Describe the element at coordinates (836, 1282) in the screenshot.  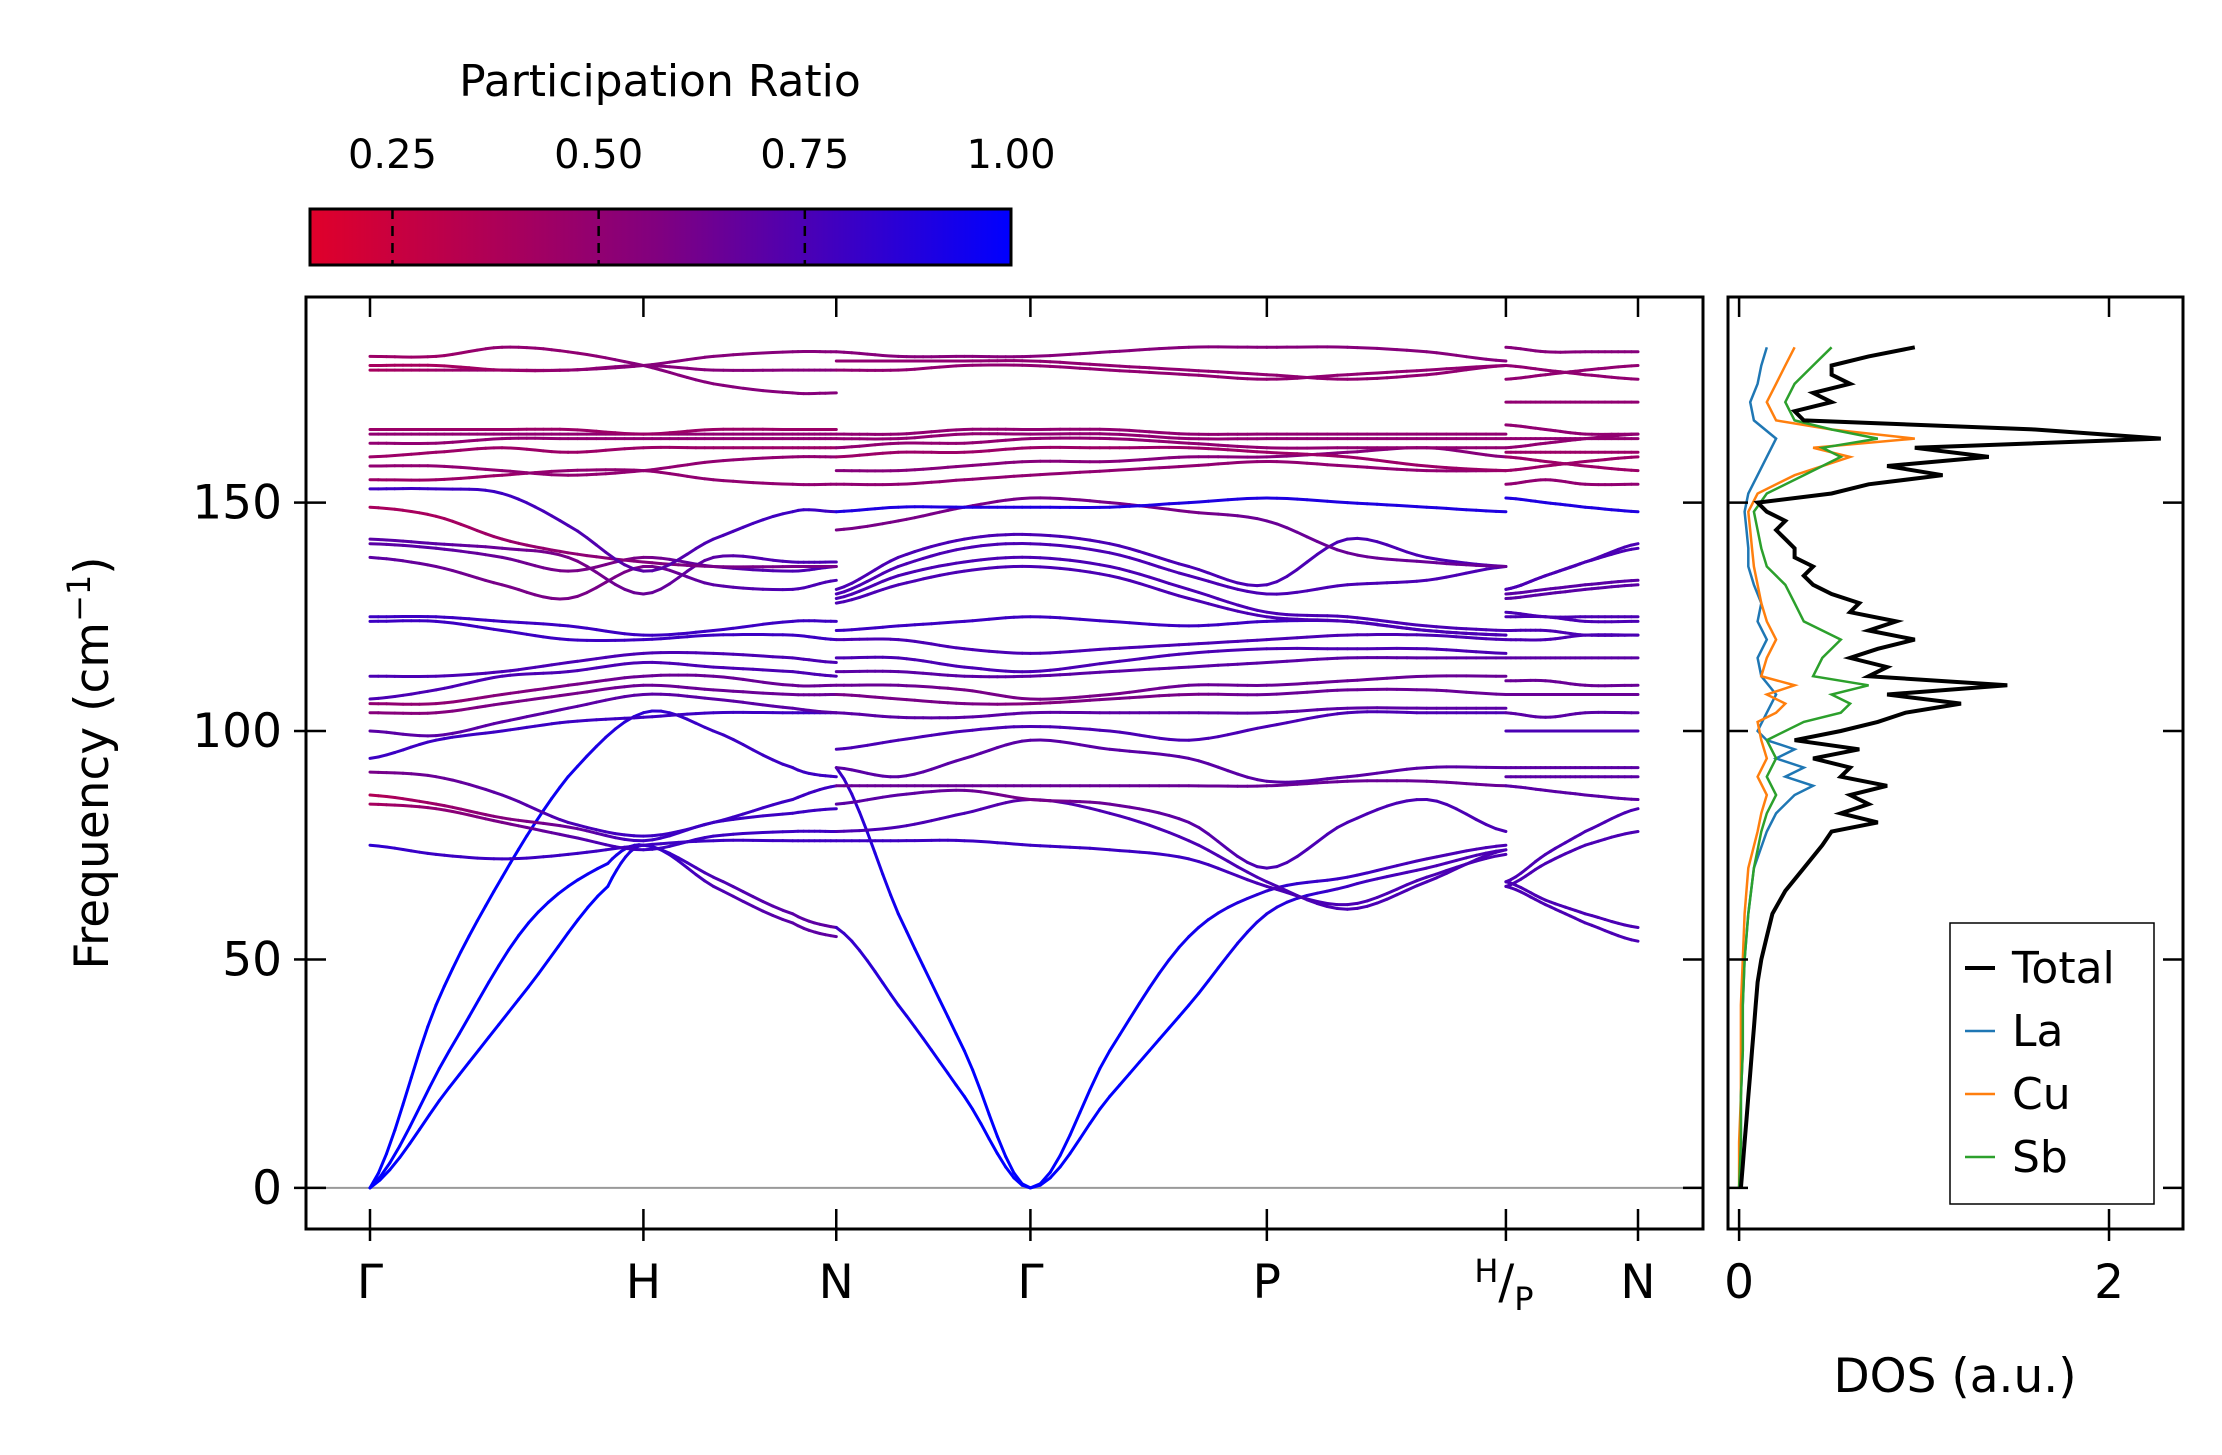
I see `kpoint-label: N` at that location.